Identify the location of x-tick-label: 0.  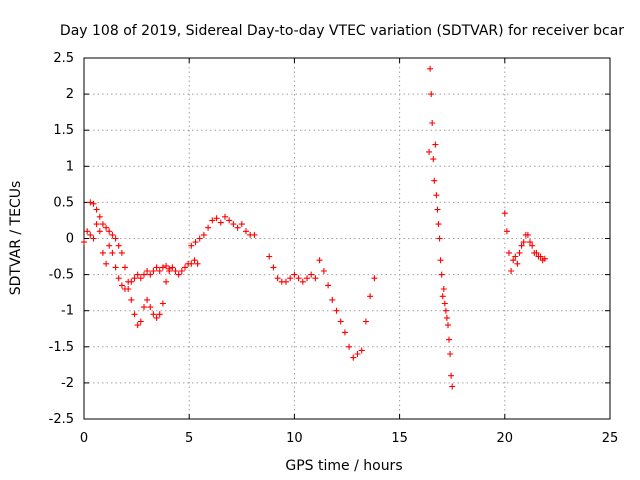
(84, 438).